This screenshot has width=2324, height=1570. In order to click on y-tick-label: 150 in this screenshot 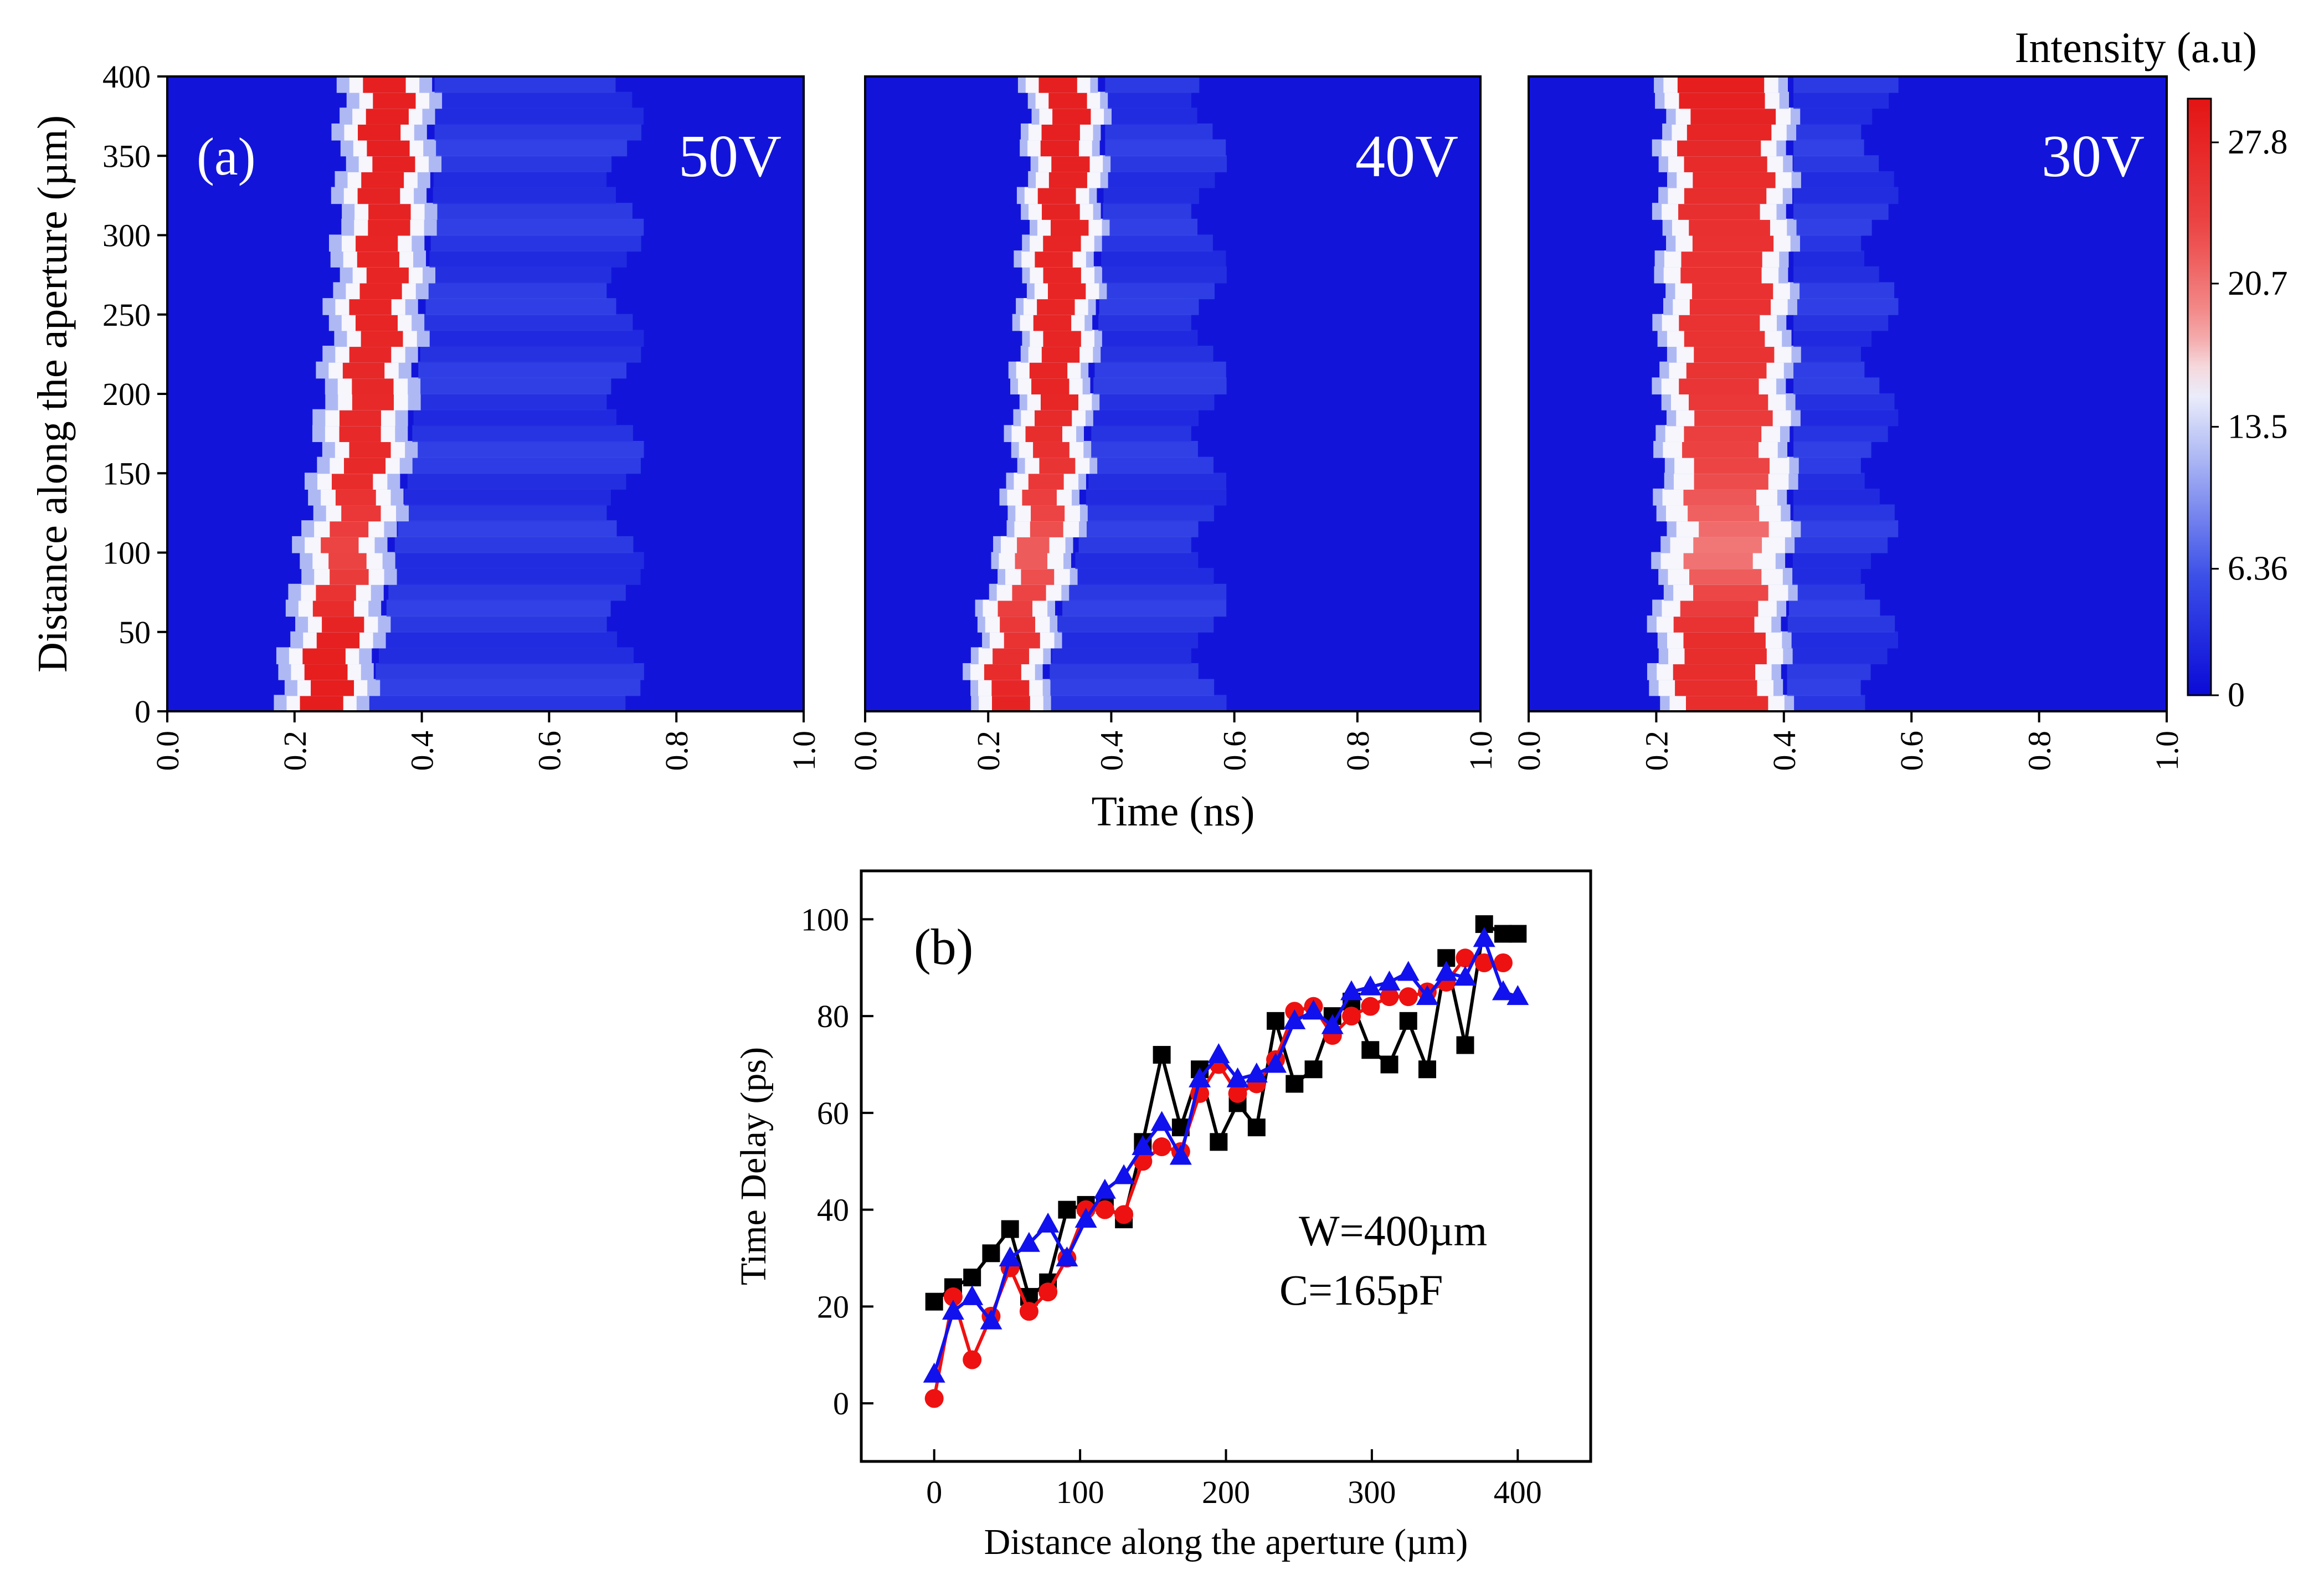, I will do `click(126, 473)`.